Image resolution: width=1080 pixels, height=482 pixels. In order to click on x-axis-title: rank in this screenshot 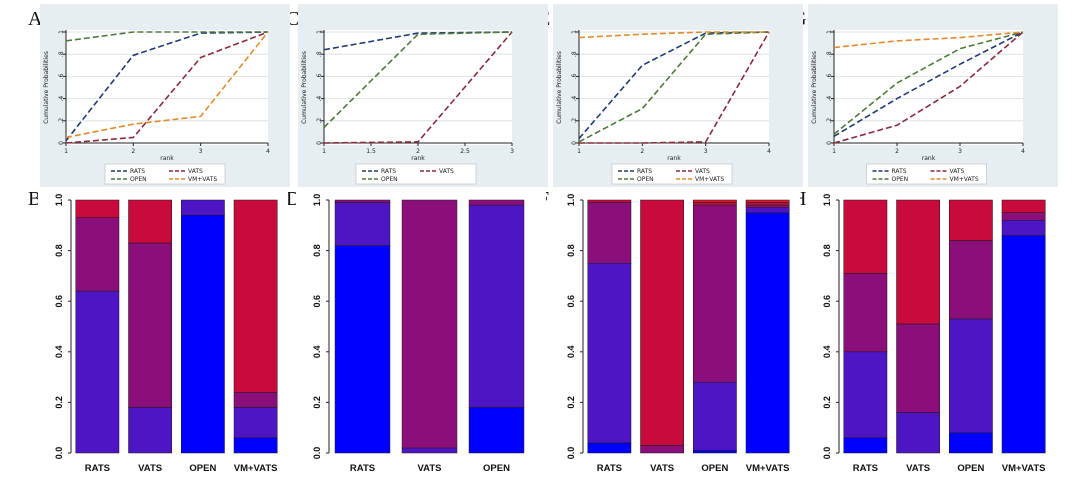, I will do `click(418, 158)`.